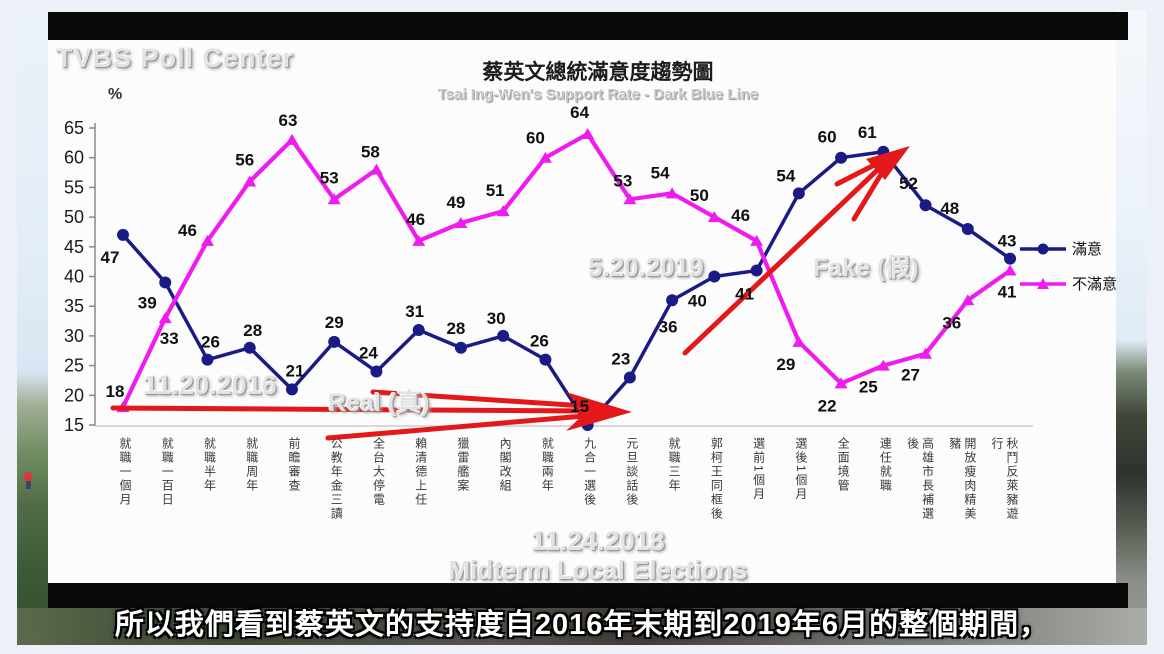 Image resolution: width=1164 pixels, height=654 pixels. What do you see at coordinates (758, 469) in the screenshot?
I see `x-label: 選前1個月` at bounding box center [758, 469].